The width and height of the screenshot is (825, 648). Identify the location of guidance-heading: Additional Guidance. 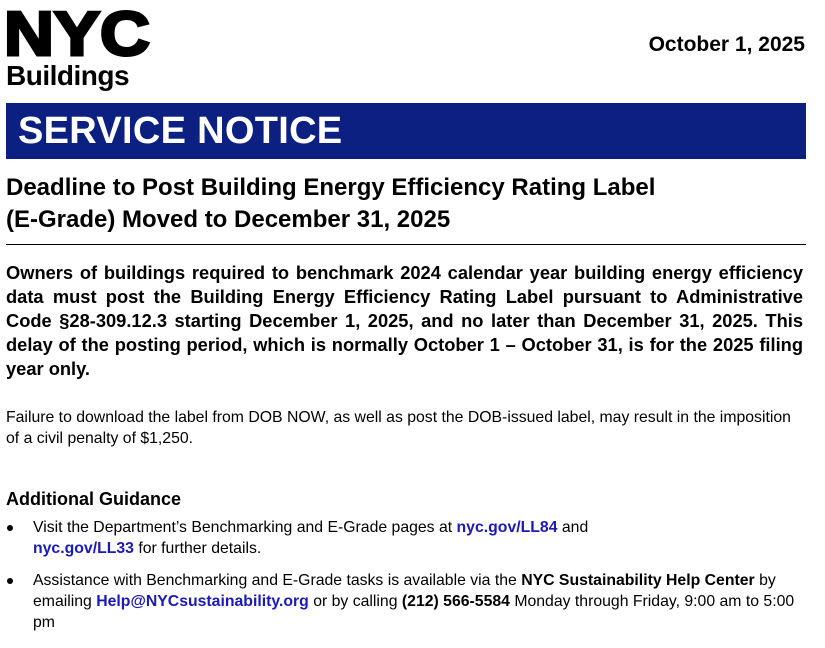
(94, 499).